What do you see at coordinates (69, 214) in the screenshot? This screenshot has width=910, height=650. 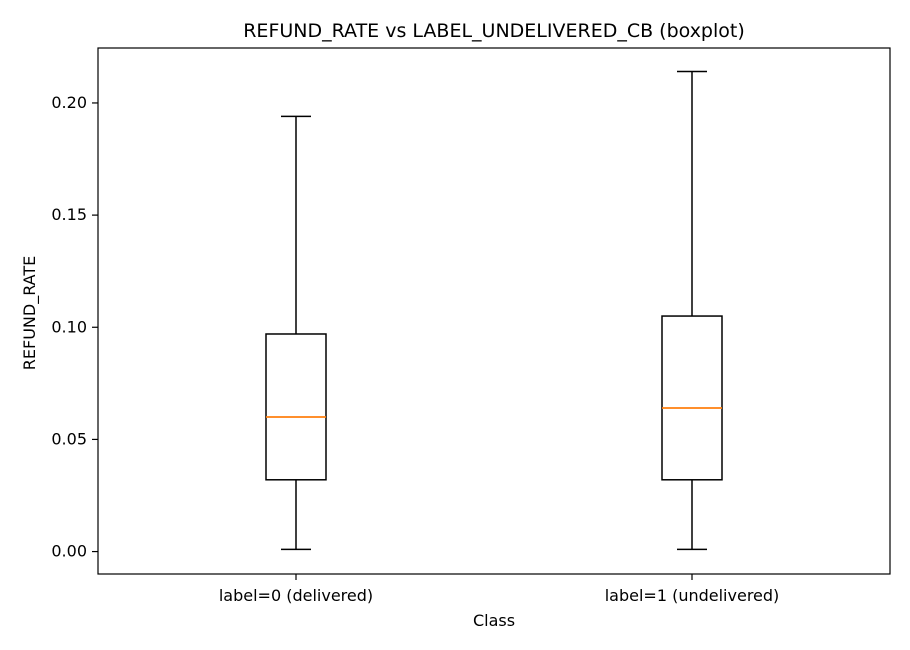 I see `y-tick-label: 0.15` at bounding box center [69, 214].